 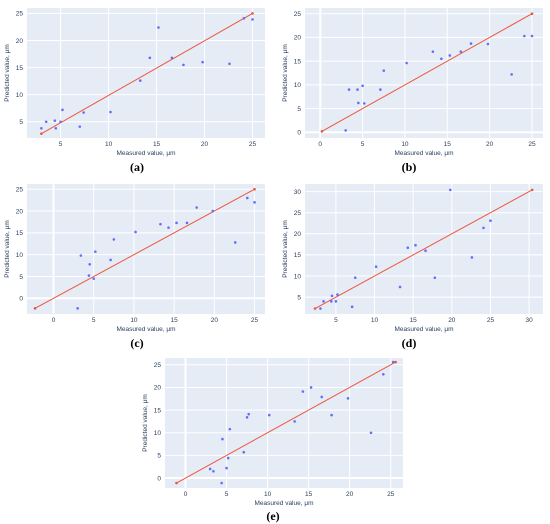 What do you see at coordinates (94, 320) in the screenshot?
I see `x-tick-label: 5` at bounding box center [94, 320].